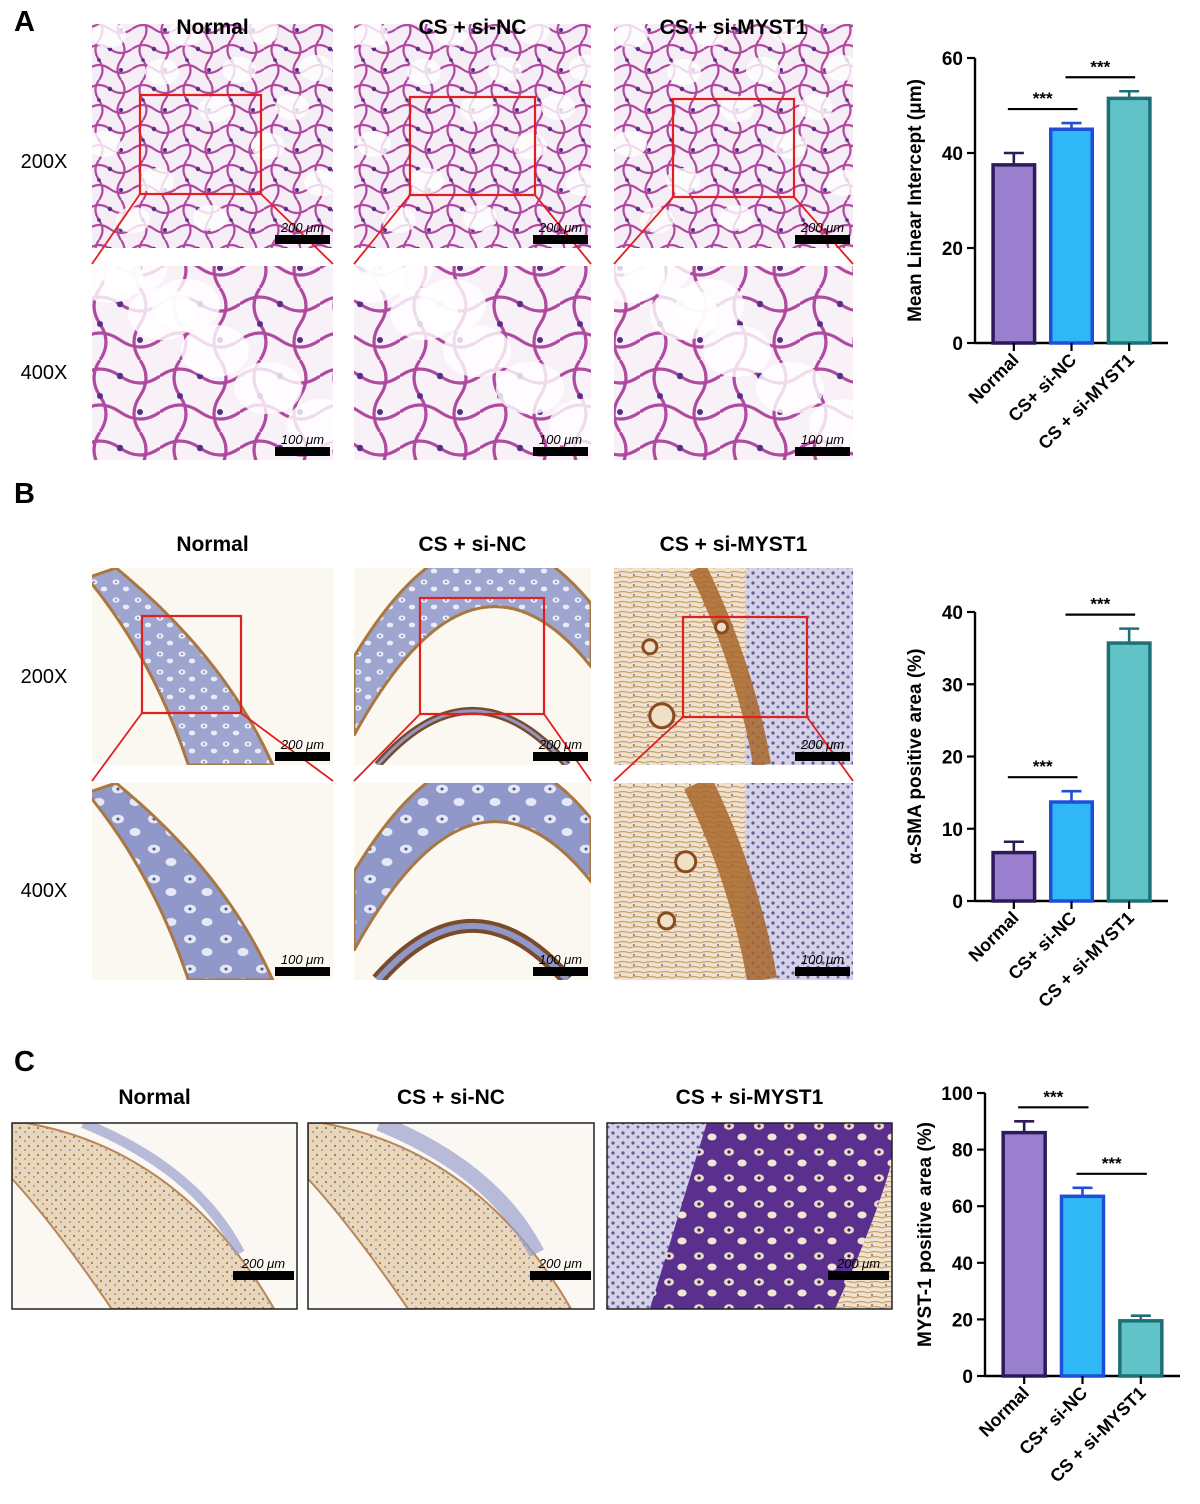 This screenshot has height=1504, width=1200. Describe the element at coordinates (962, 1151) in the screenshot. I see `y-tick-label: 80` at that location.